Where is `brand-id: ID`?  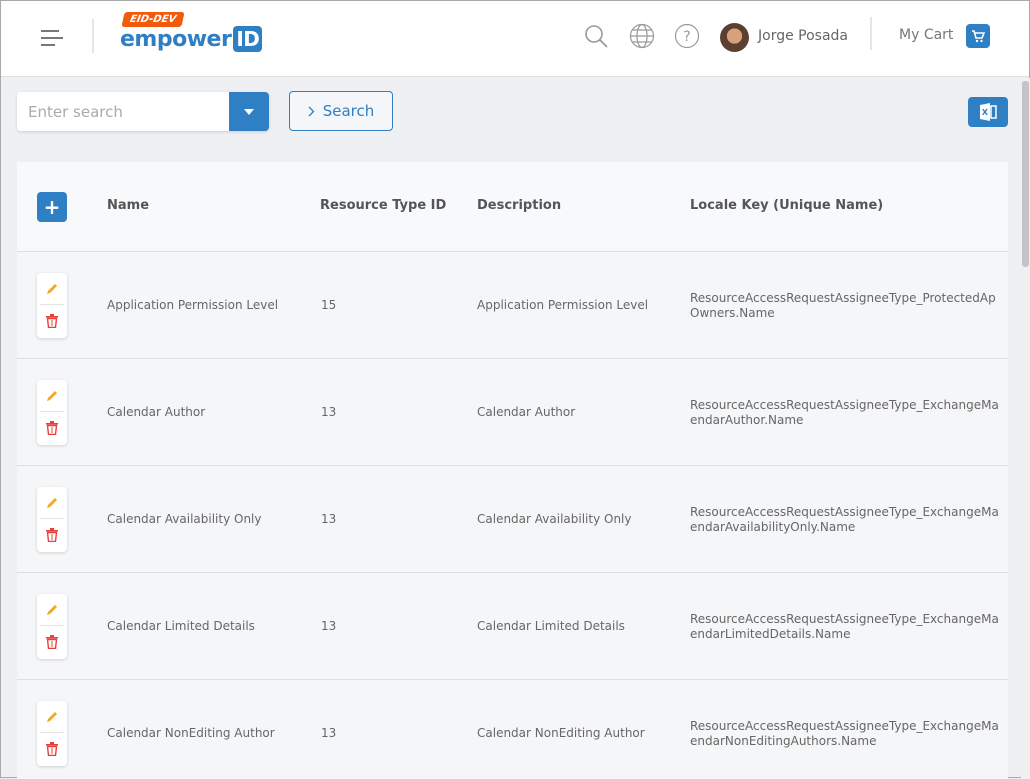 brand-id: ID is located at coordinates (248, 39).